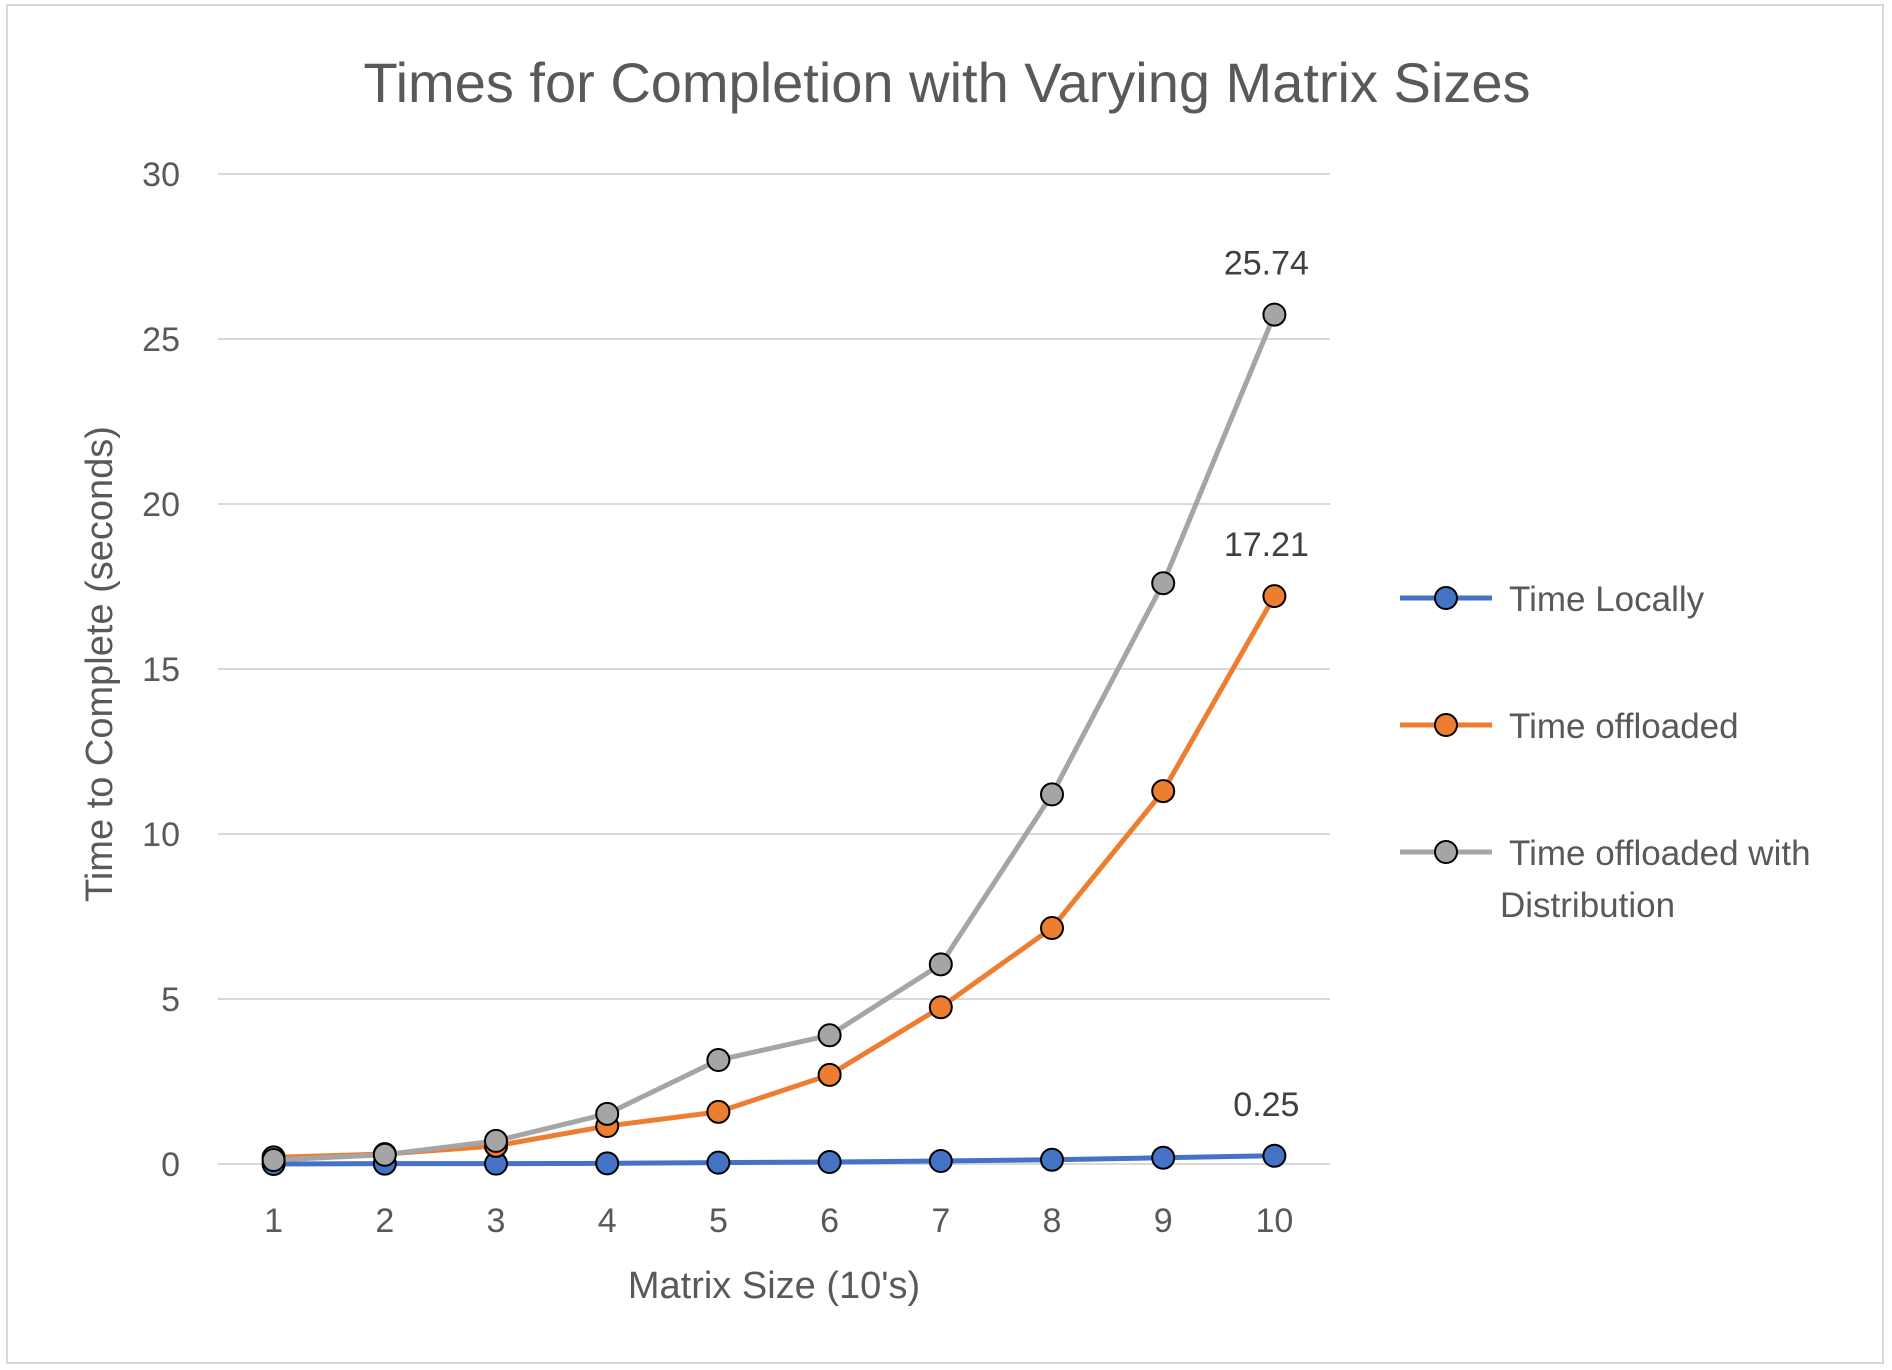 This screenshot has width=1892, height=1370. What do you see at coordinates (1587, 905) in the screenshot?
I see `legend-label: Distribution` at bounding box center [1587, 905].